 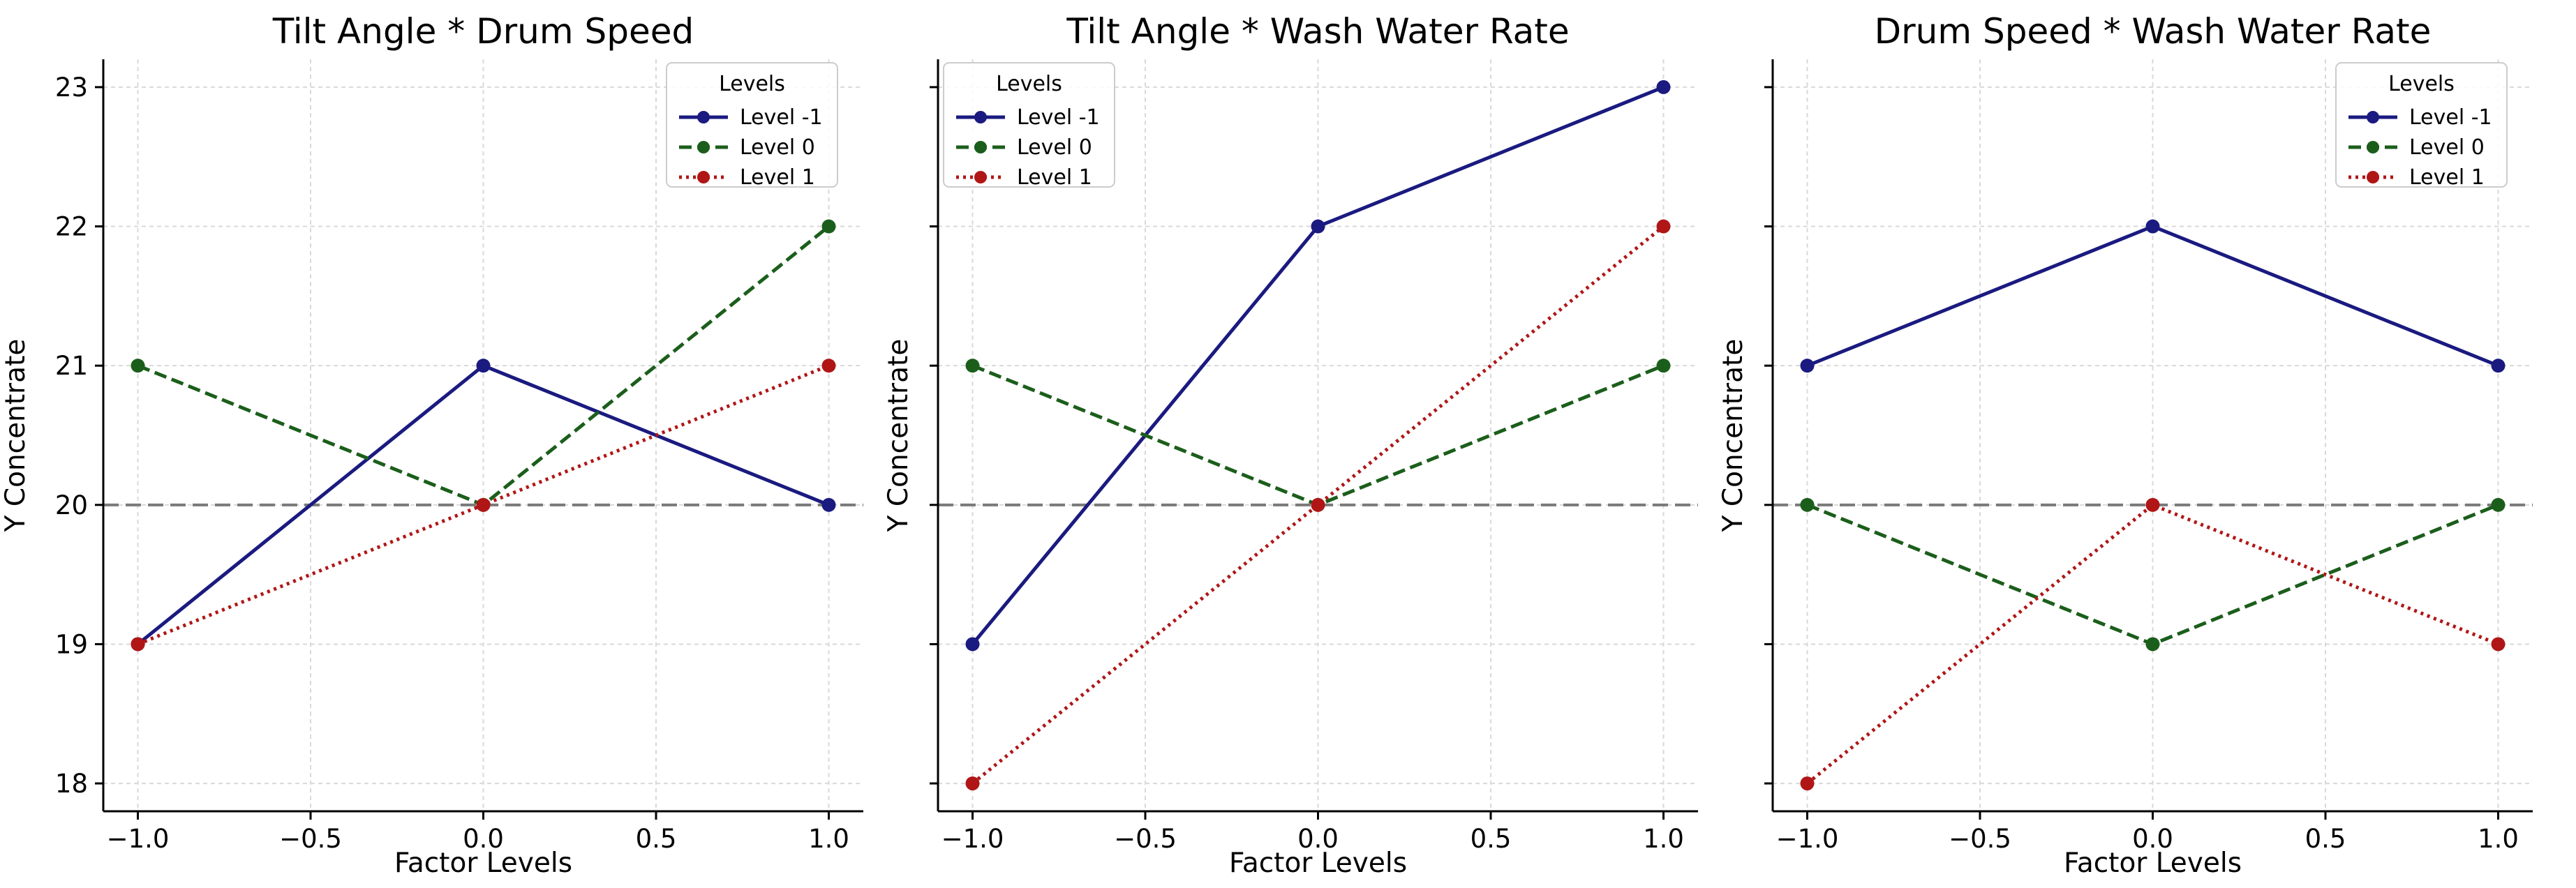 What do you see at coordinates (483, 31) in the screenshot?
I see `chart-title: Tilt Angle * Drum Speed` at bounding box center [483, 31].